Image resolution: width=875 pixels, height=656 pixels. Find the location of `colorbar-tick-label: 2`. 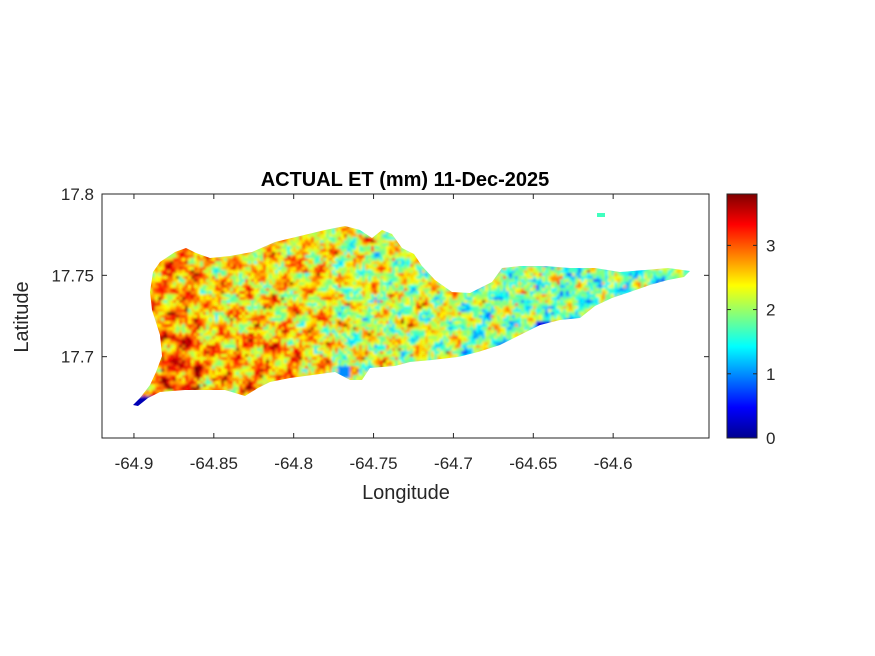

colorbar-tick-label: 2 is located at coordinates (770, 310).